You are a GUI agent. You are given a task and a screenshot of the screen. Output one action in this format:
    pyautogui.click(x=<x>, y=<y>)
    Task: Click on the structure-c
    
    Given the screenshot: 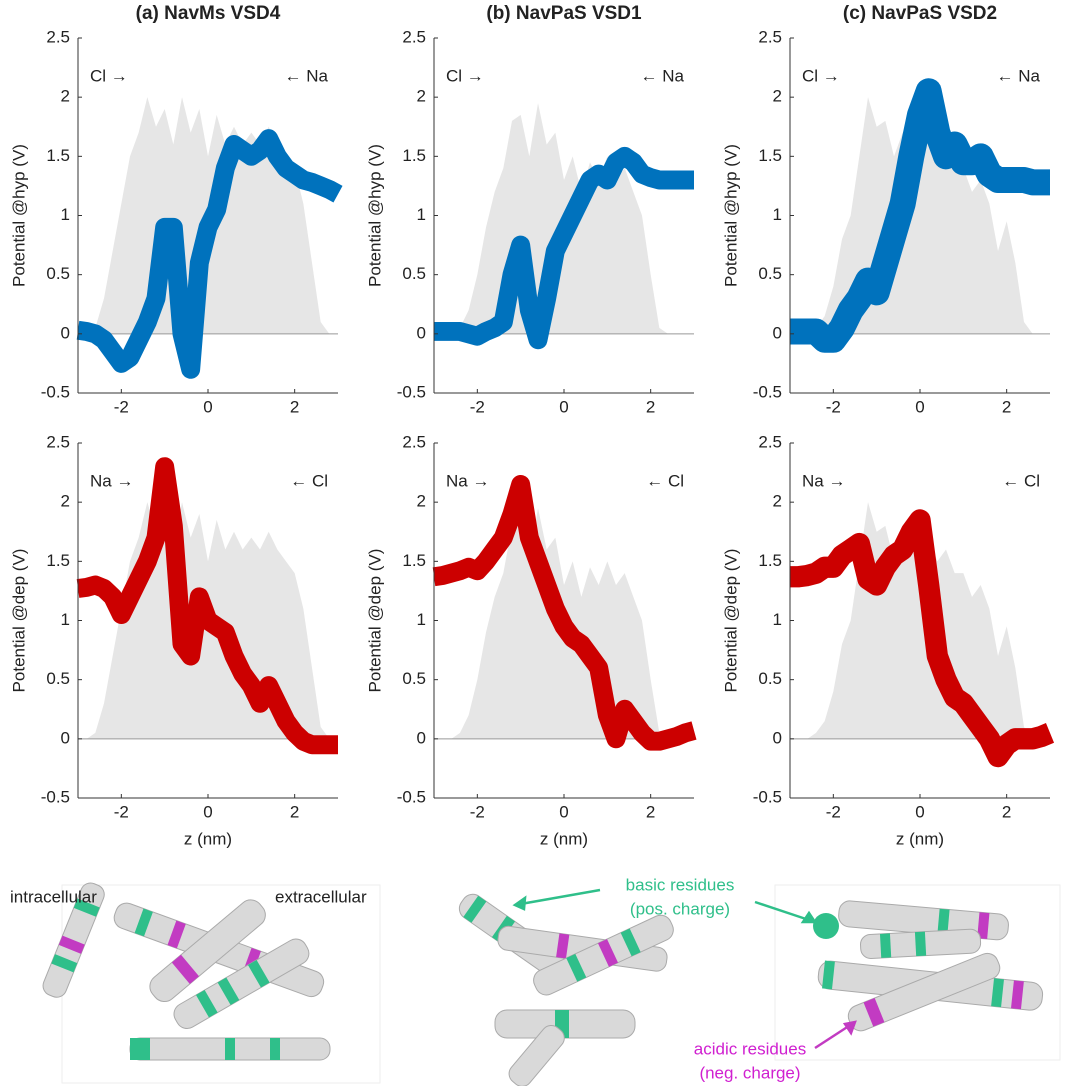 What is the action you would take?
    pyautogui.click(x=928, y=966)
    